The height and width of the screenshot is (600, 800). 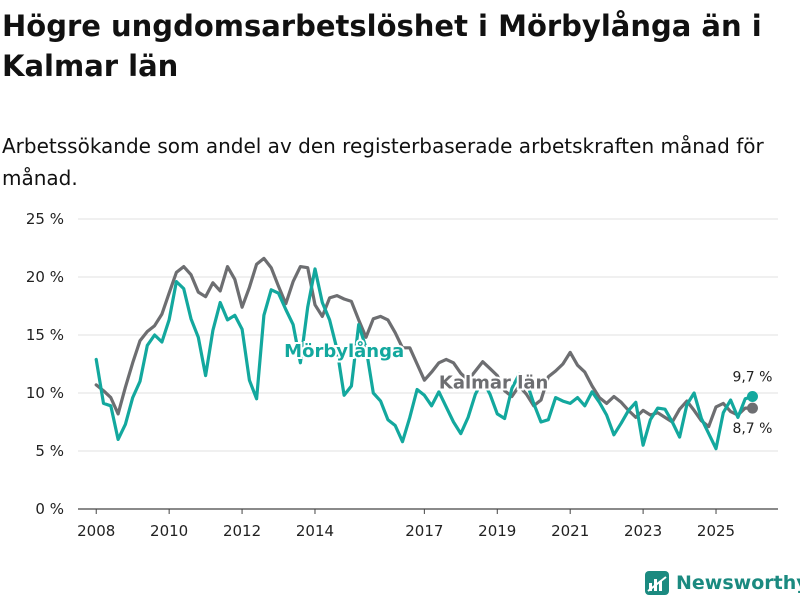 What do you see at coordinates (738, 583) in the screenshot?
I see `brand-name: Newsworthy` at bounding box center [738, 583].